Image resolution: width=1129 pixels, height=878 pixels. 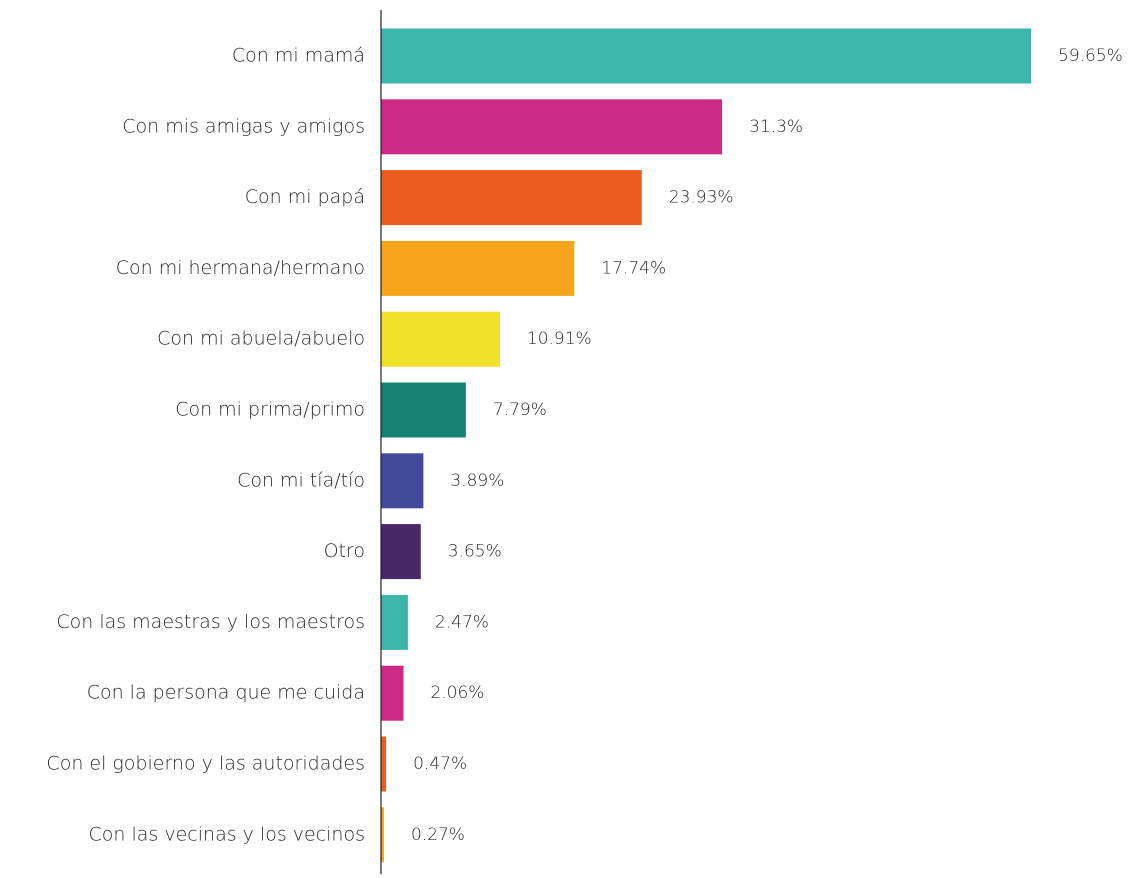 What do you see at coordinates (210, 622) in the screenshot?
I see `category-label-8: Con las maestras y los maestros` at bounding box center [210, 622].